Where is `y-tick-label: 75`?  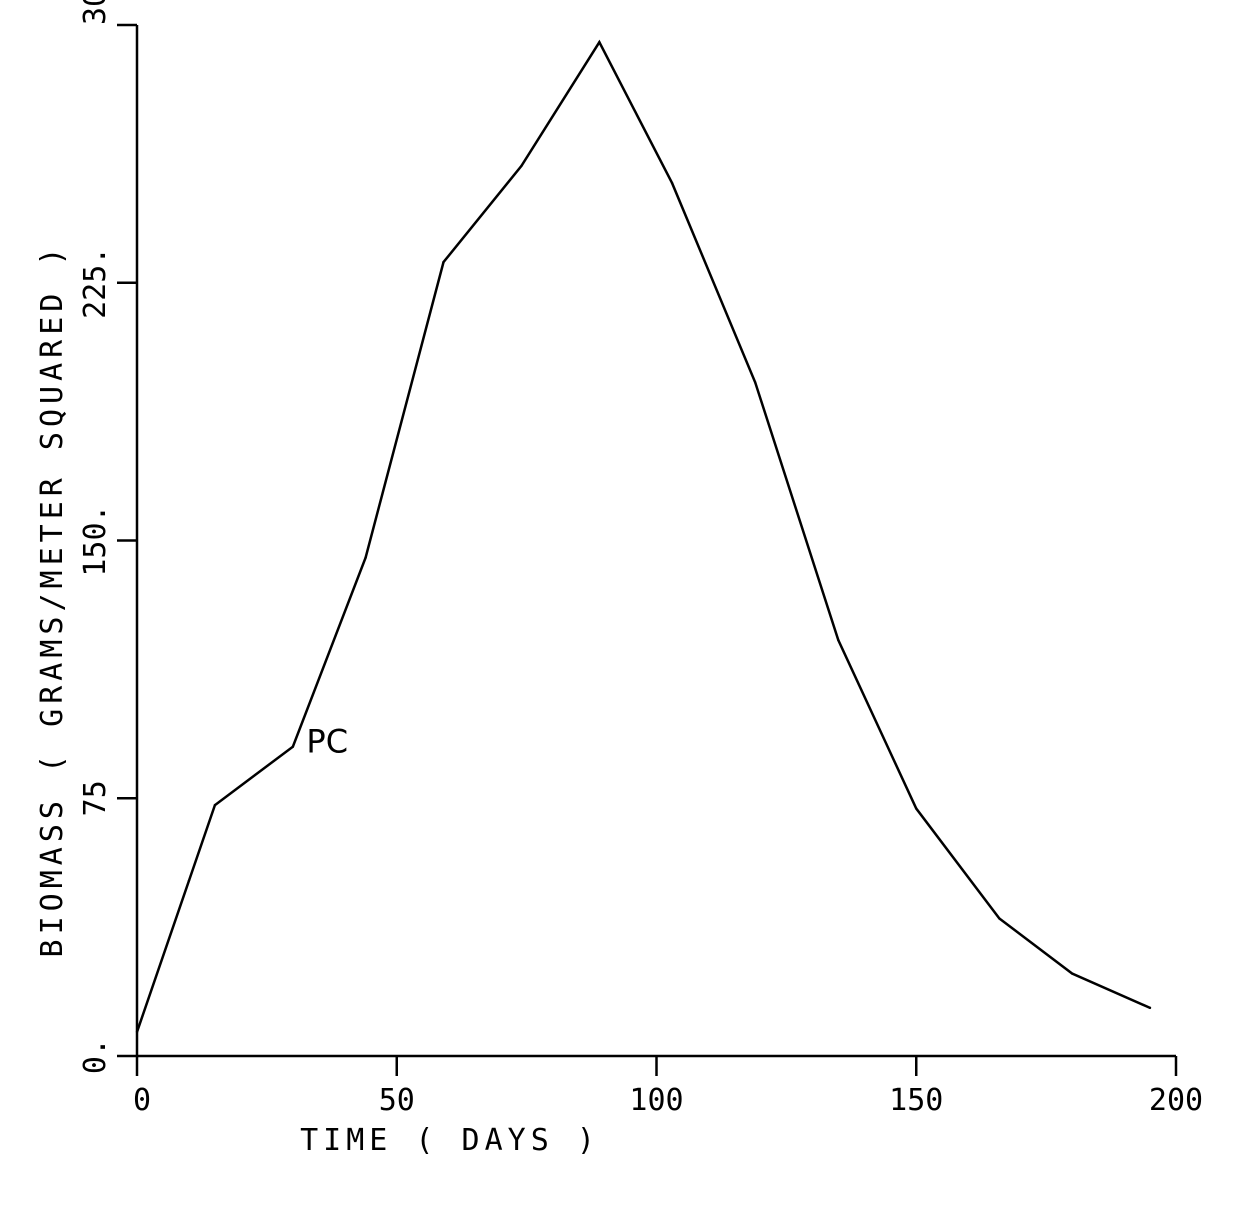
y-tick-label: 75 is located at coordinates (95, 798).